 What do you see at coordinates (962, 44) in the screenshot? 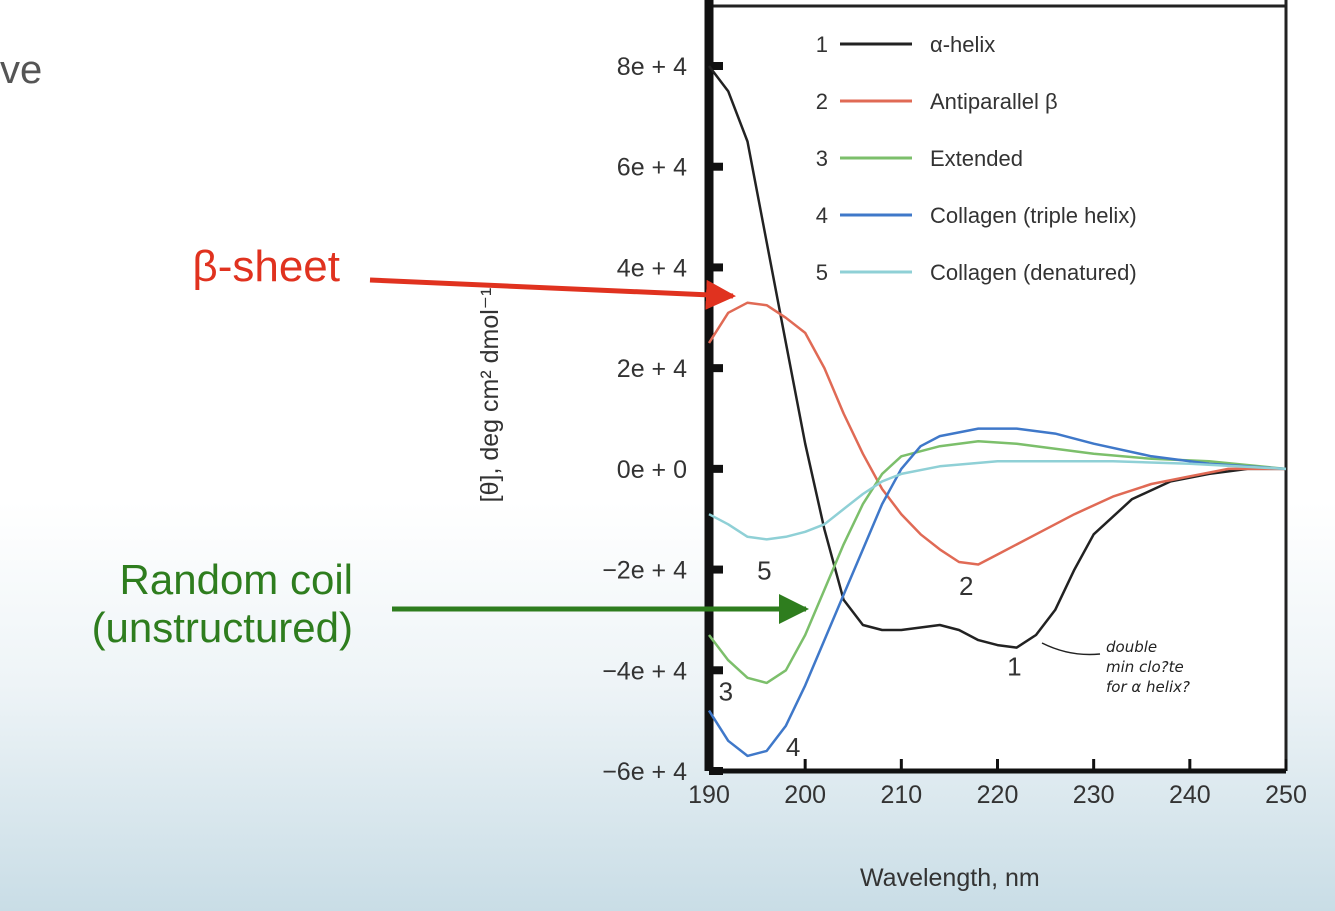
I see `legend-entry: α-helix` at bounding box center [962, 44].